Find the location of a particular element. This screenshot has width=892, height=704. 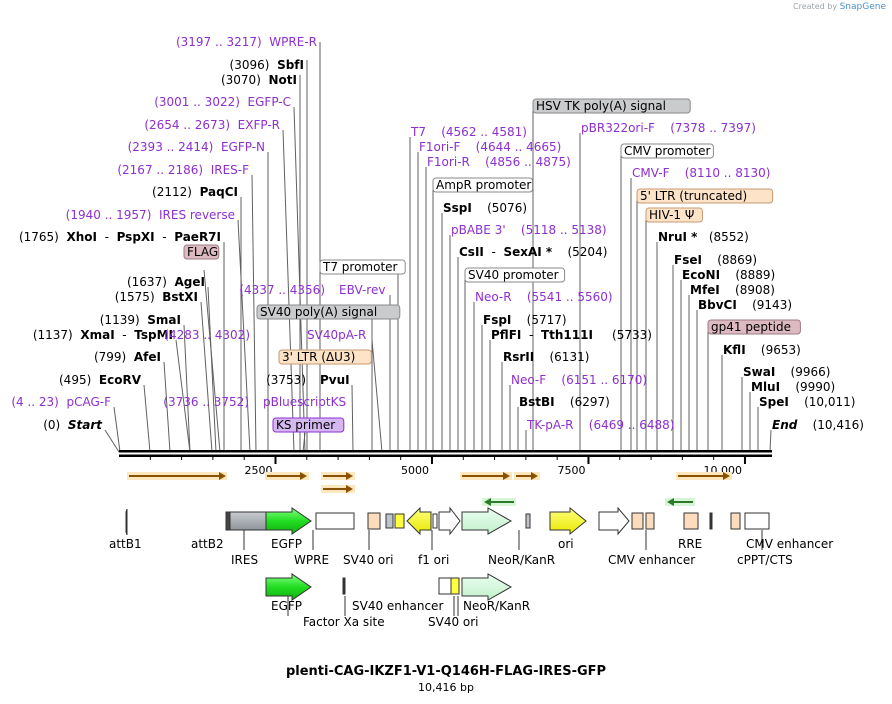

svg-text: HIV-1 Ψ is located at coordinates (671, 215).